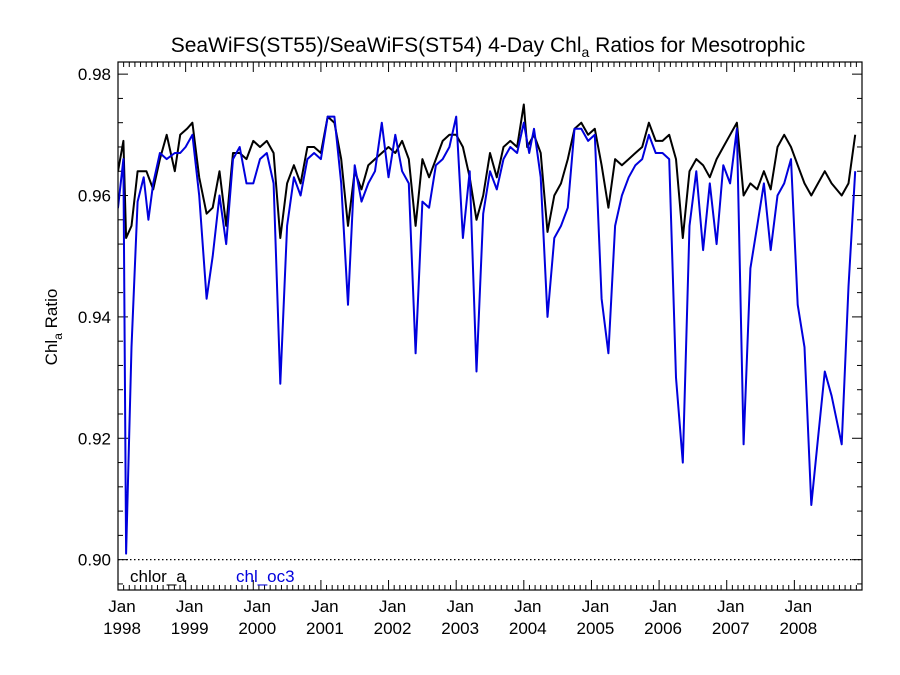  What do you see at coordinates (798, 628) in the screenshot?
I see `x-tick-label-year: 2008` at bounding box center [798, 628].